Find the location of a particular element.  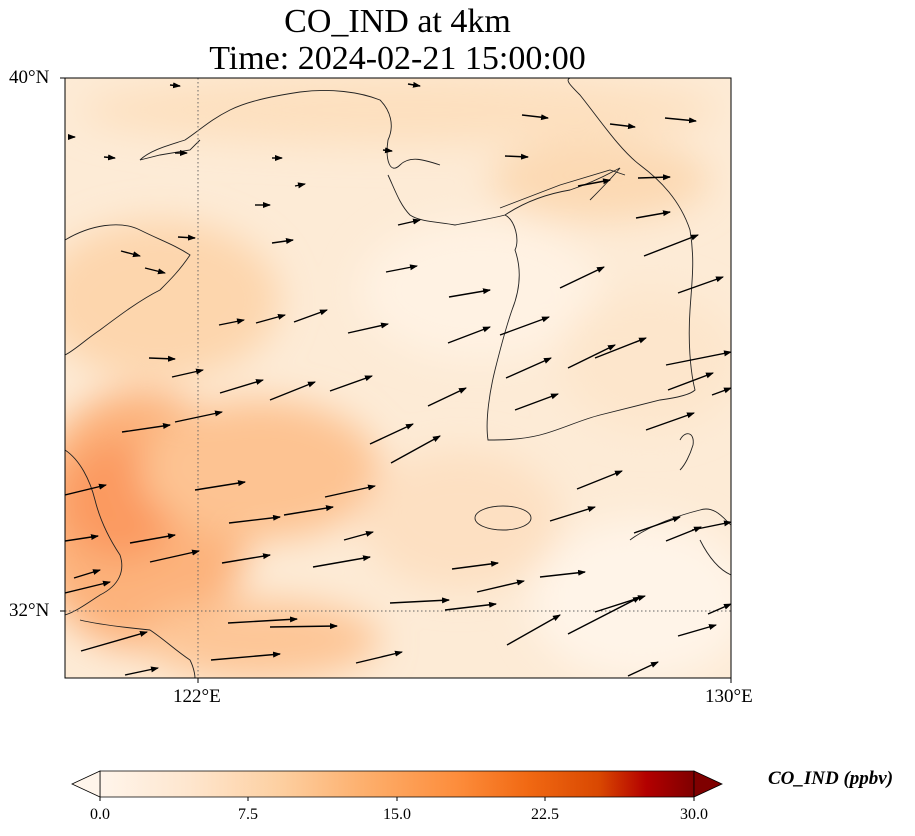

colorbar is located at coordinates (397, 785).